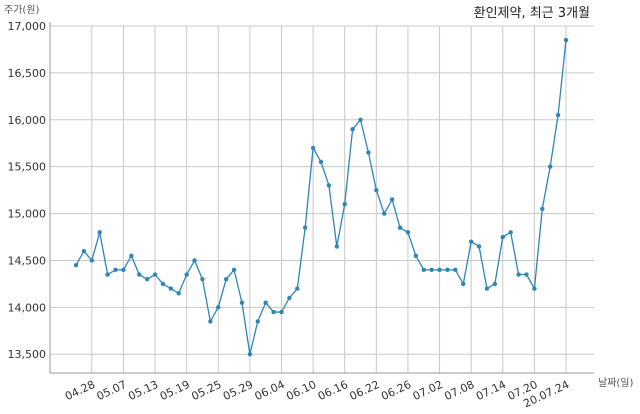 The width and height of the screenshot is (640, 414). What do you see at coordinates (270, 390) in the screenshot?
I see `x-tick-label: 06.04` at bounding box center [270, 390].